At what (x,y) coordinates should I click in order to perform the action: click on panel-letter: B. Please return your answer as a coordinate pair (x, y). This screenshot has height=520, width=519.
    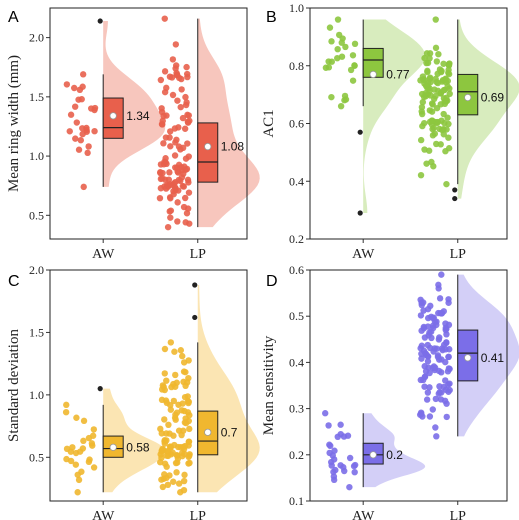
    Looking at the image, I should click on (271, 17).